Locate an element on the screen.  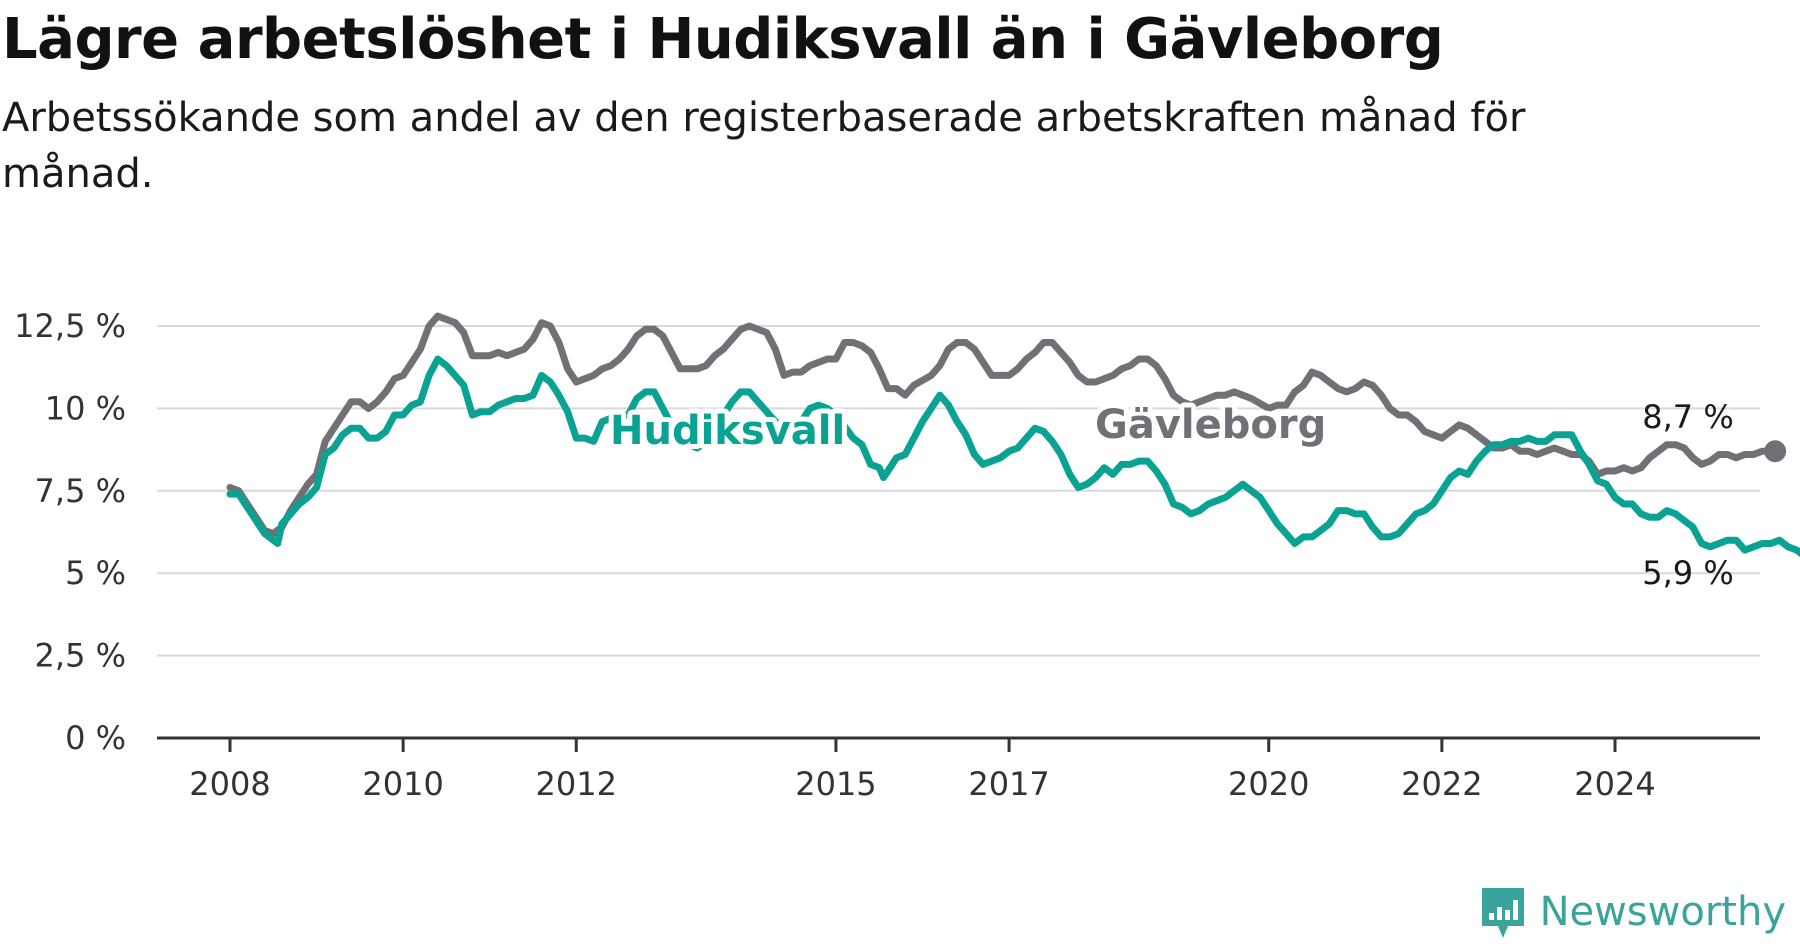
newsworthy-logo: Newsworthy is located at coordinates (1632, 912).